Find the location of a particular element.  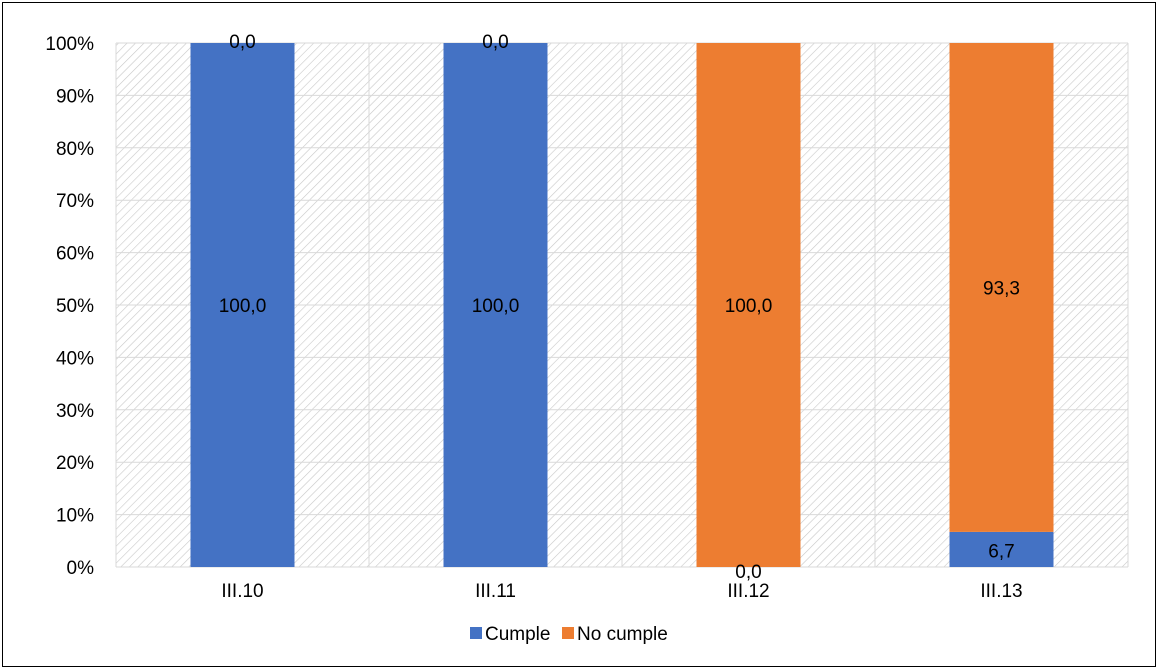

y-tick-label: 50% is located at coordinates (75, 306).